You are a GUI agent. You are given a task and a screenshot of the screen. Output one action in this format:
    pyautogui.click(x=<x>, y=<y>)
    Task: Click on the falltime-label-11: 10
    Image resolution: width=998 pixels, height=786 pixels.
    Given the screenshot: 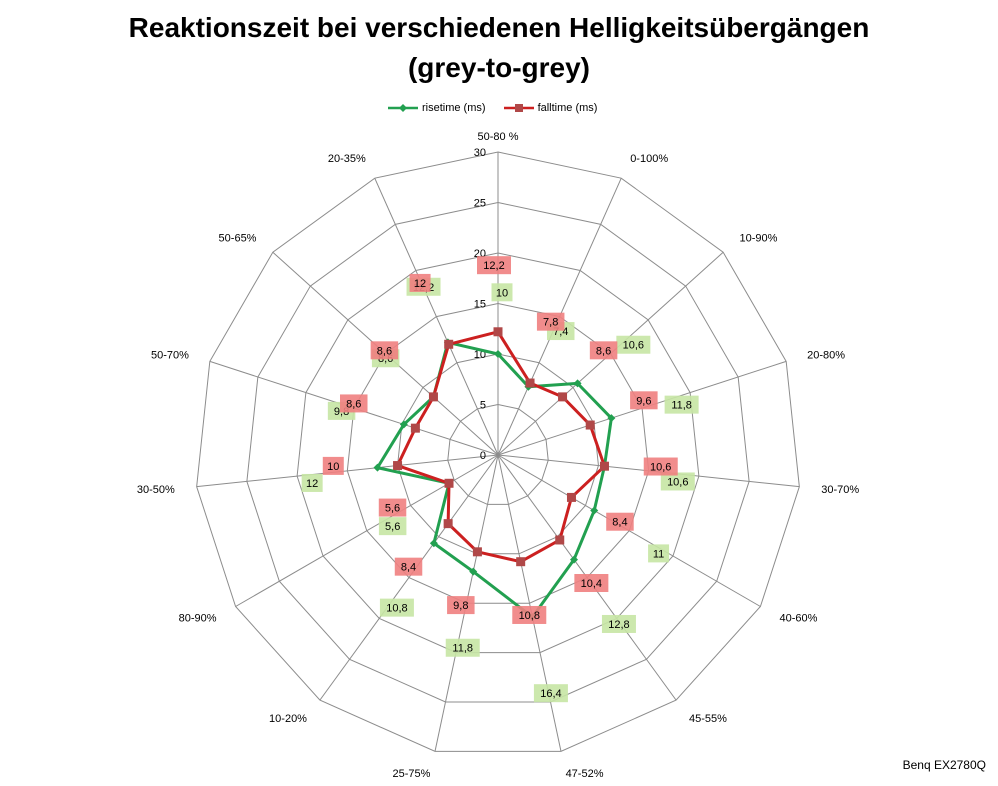 What is the action you would take?
    pyautogui.click(x=333, y=467)
    